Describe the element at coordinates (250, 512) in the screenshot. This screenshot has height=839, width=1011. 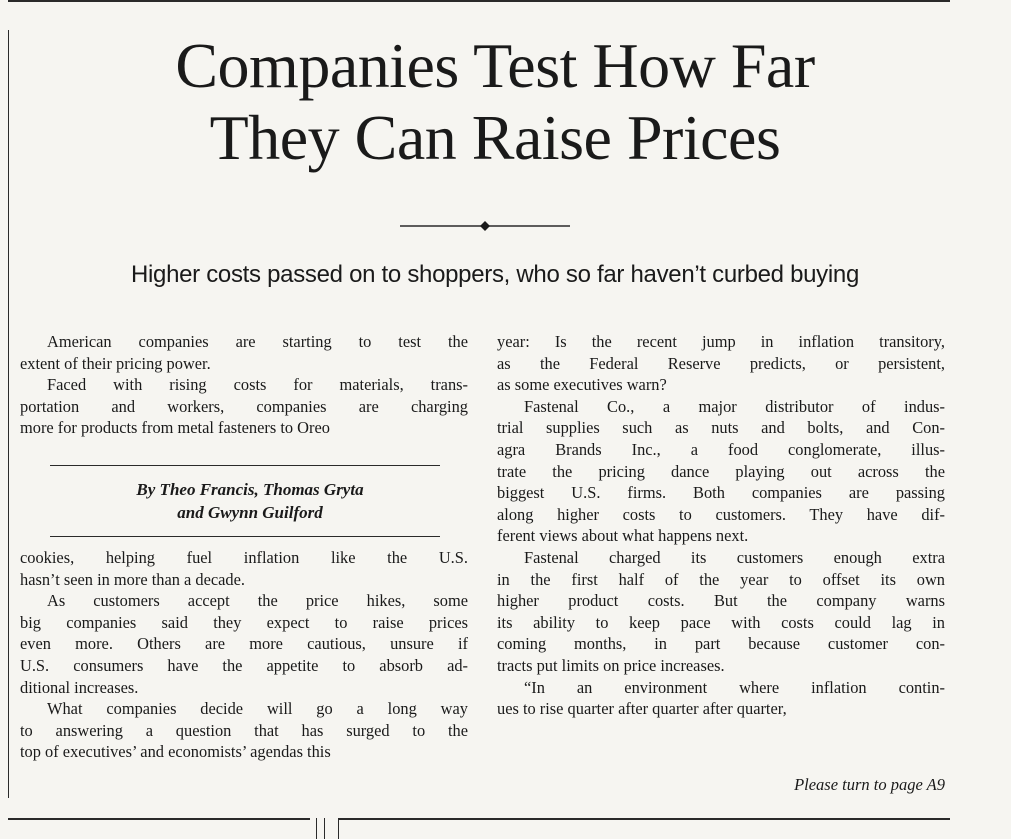
I see `byline-line-2: and Gwynn Guilford` at that location.